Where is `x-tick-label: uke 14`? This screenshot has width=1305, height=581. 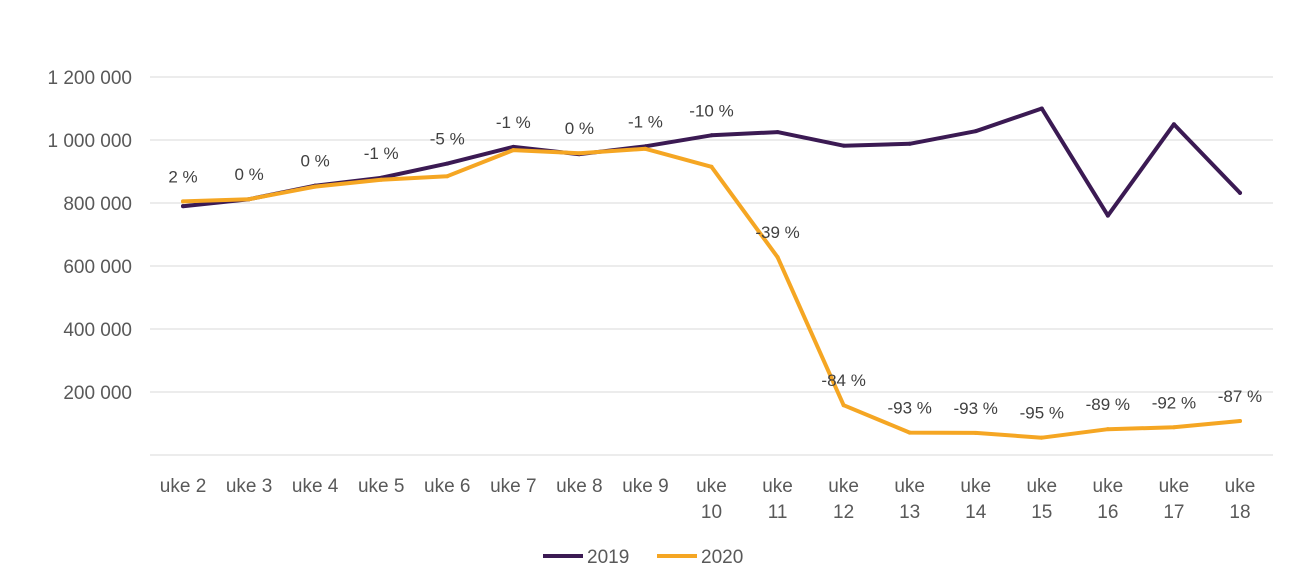
x-tick-label: uke 14 is located at coordinates (975, 499).